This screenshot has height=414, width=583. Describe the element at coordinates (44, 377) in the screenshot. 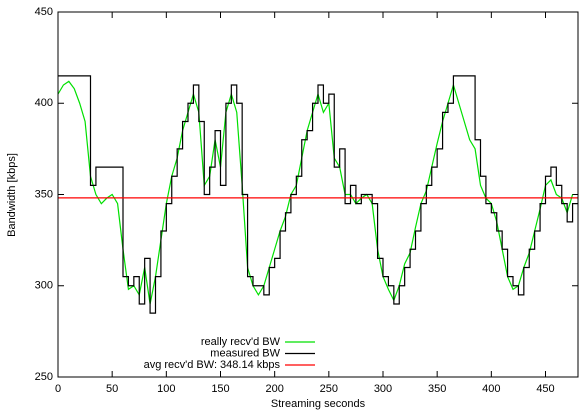

I see `y-tick-label: 250` at that location.